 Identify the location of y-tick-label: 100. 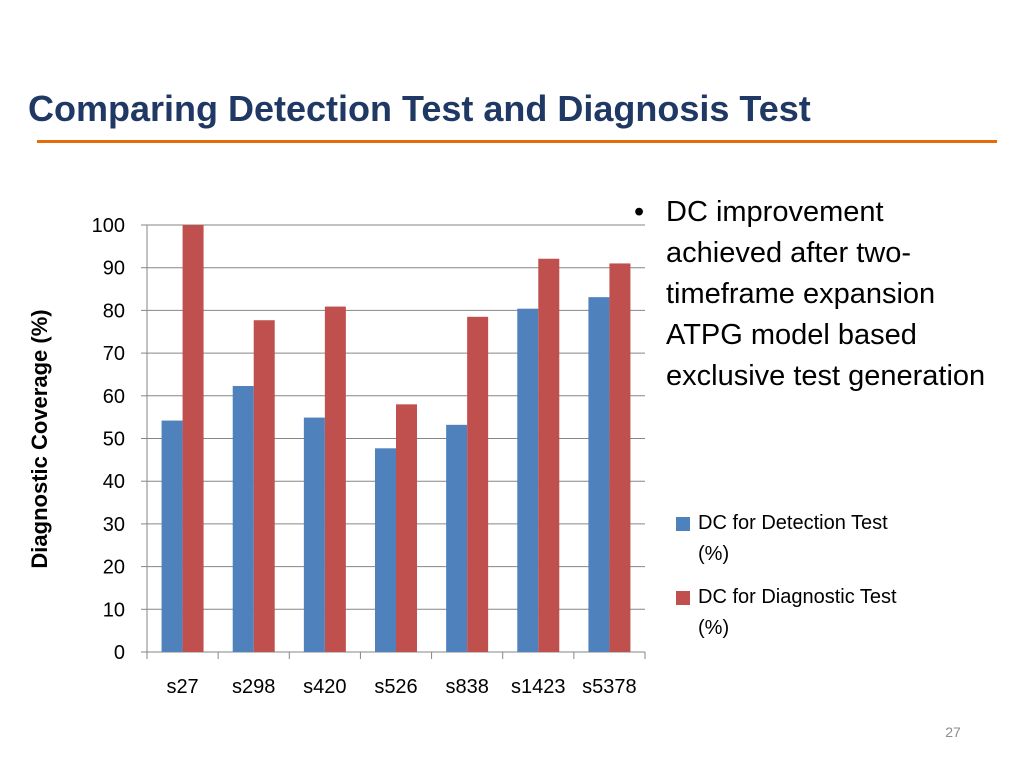
(108, 226).